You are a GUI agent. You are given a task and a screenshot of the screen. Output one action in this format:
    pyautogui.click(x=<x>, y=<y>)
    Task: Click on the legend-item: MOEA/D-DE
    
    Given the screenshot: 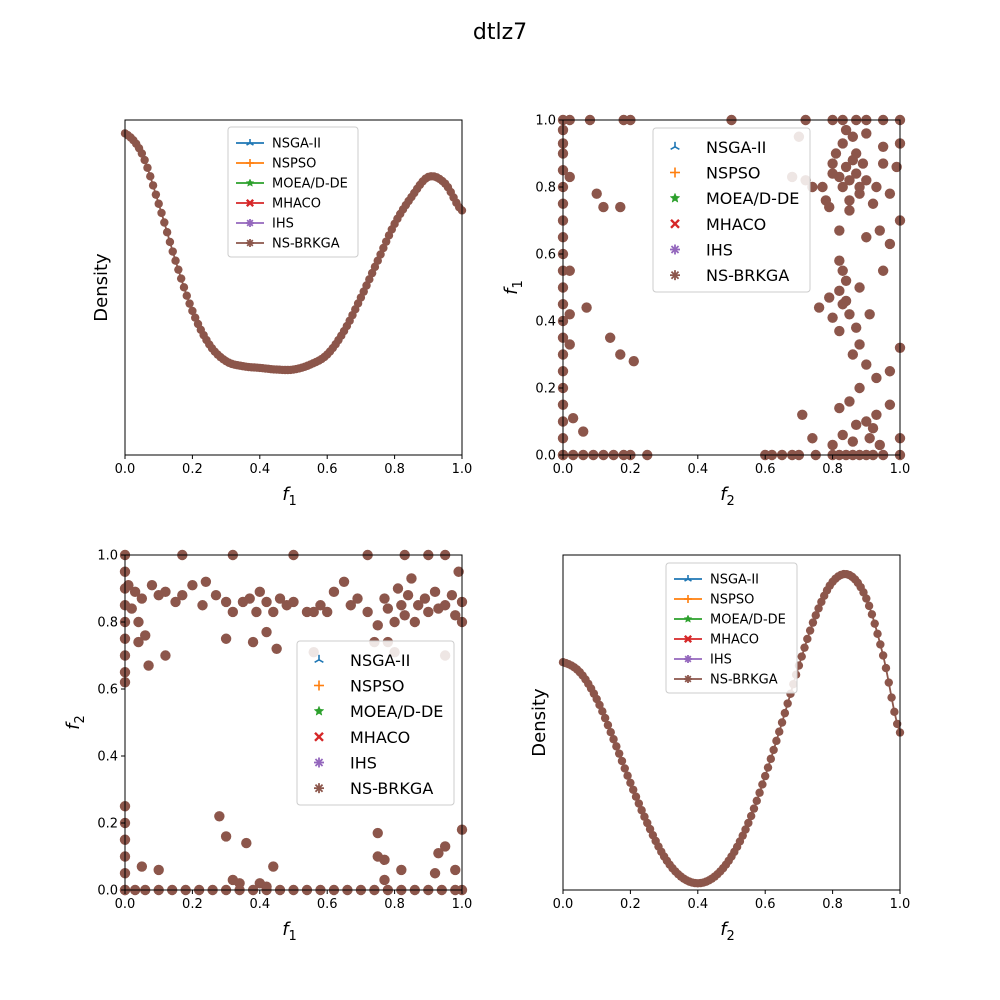 What is the action you would take?
    pyautogui.click(x=734, y=198)
    